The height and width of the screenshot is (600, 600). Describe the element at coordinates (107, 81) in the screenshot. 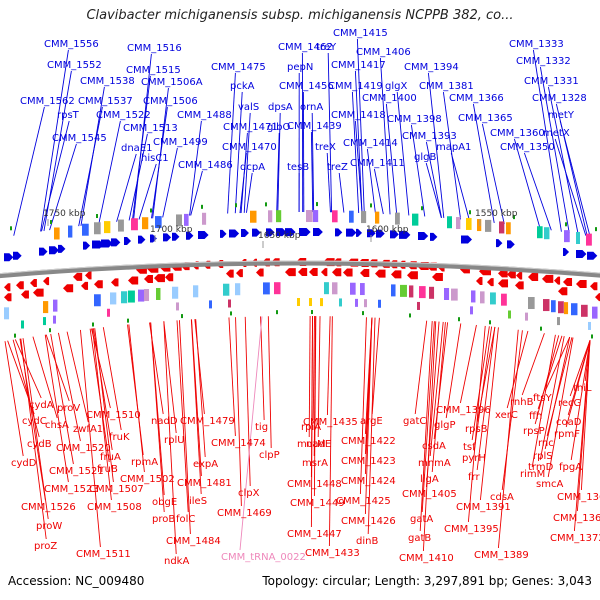

I see `forward-gene-label: CMM_1538` at that location.